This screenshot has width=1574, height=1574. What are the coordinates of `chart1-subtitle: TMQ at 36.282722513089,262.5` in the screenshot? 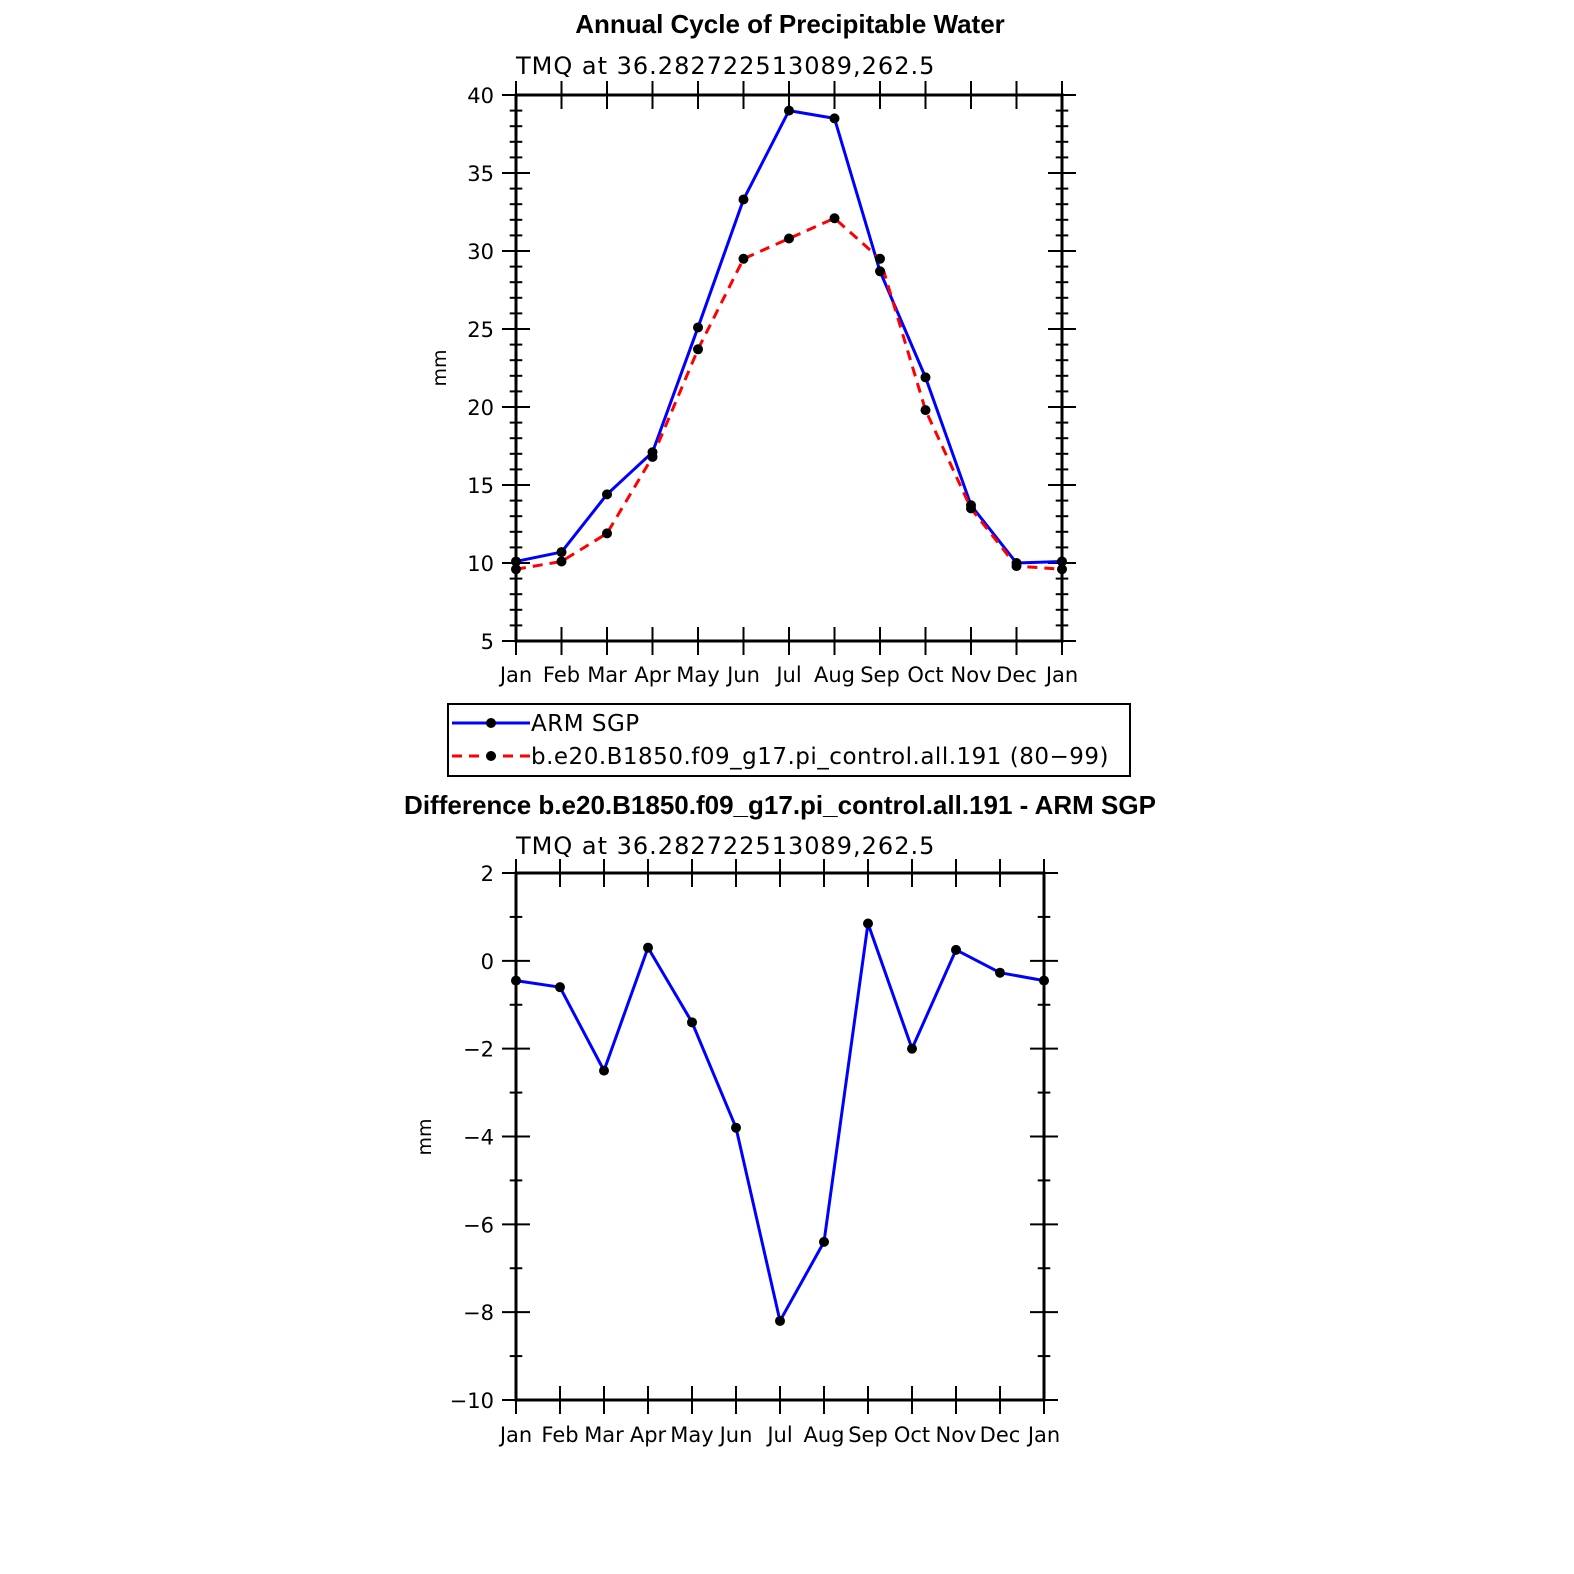 It's located at (725, 66).